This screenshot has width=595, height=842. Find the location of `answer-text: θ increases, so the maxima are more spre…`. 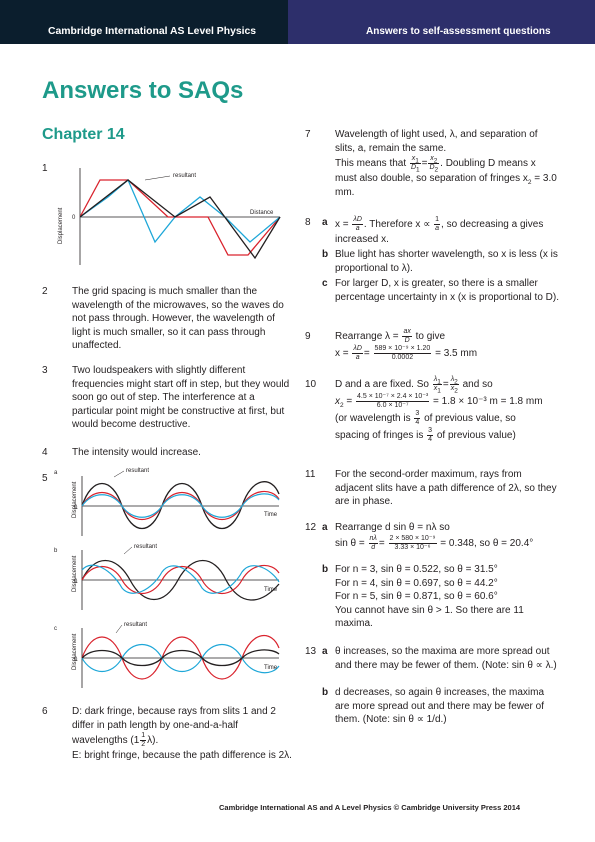

answer-text: θ increases, so the maxima are more spre… is located at coordinates (446, 658).